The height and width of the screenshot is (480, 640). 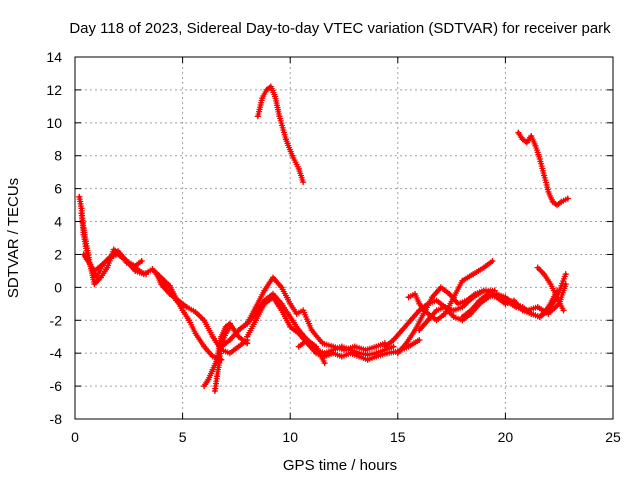 I want to click on y-tick-label: -6, so click(x=56, y=386).